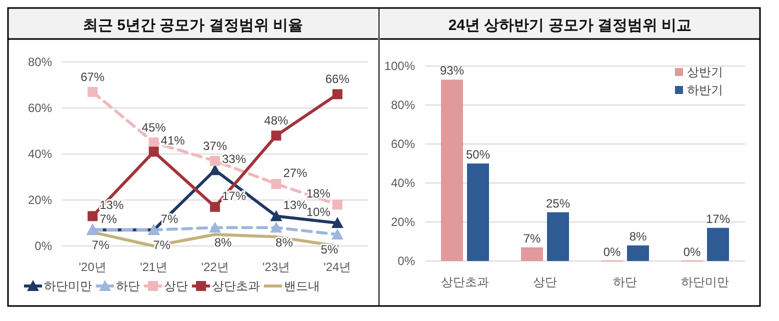 This screenshot has height=321, width=779. I want to click on data-label: 25%, so click(558, 203).